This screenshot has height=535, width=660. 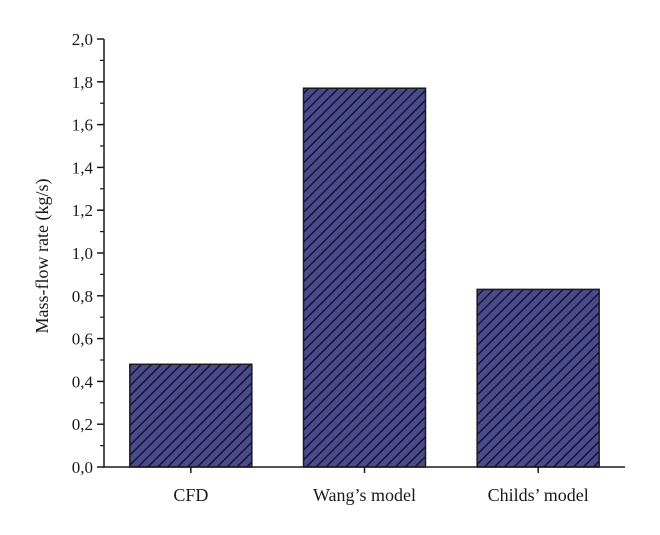 What do you see at coordinates (364, 495) in the screenshot?
I see `x-tick-label: Wang’s model` at bounding box center [364, 495].